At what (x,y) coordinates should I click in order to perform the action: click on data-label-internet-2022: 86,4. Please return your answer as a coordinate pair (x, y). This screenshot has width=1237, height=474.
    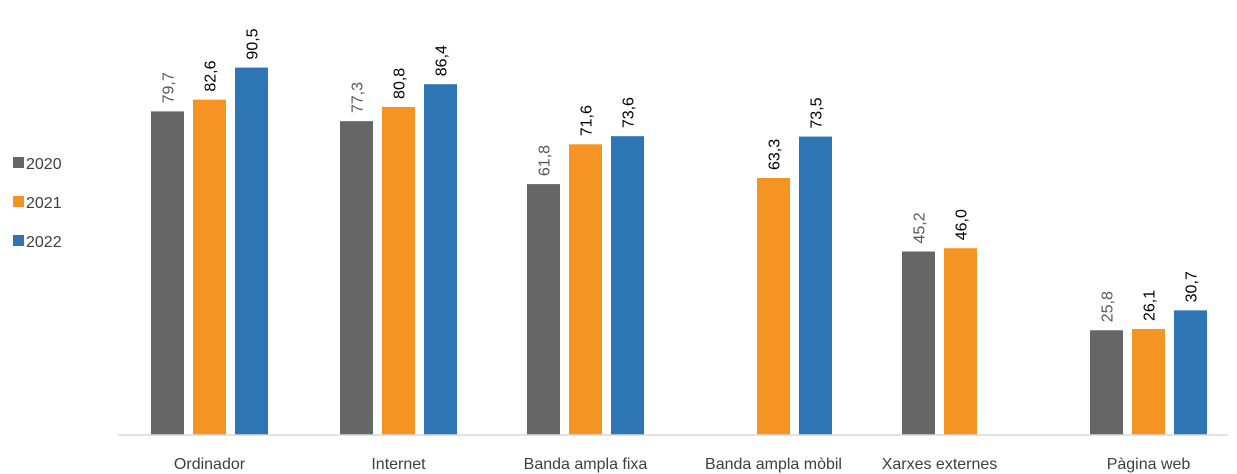
    Looking at the image, I should click on (442, 60).